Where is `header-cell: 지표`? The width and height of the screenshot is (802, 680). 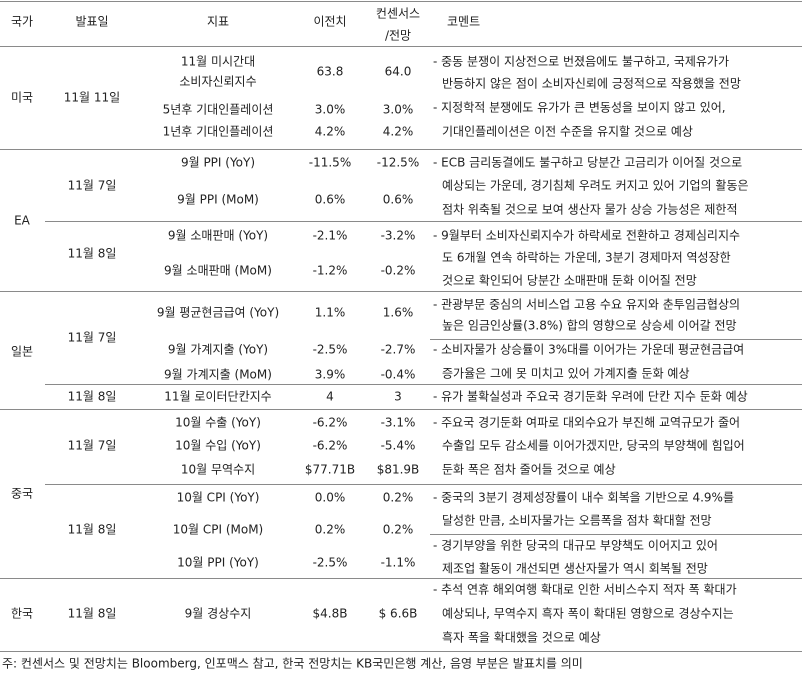 header-cell: 지표 is located at coordinates (218, 22).